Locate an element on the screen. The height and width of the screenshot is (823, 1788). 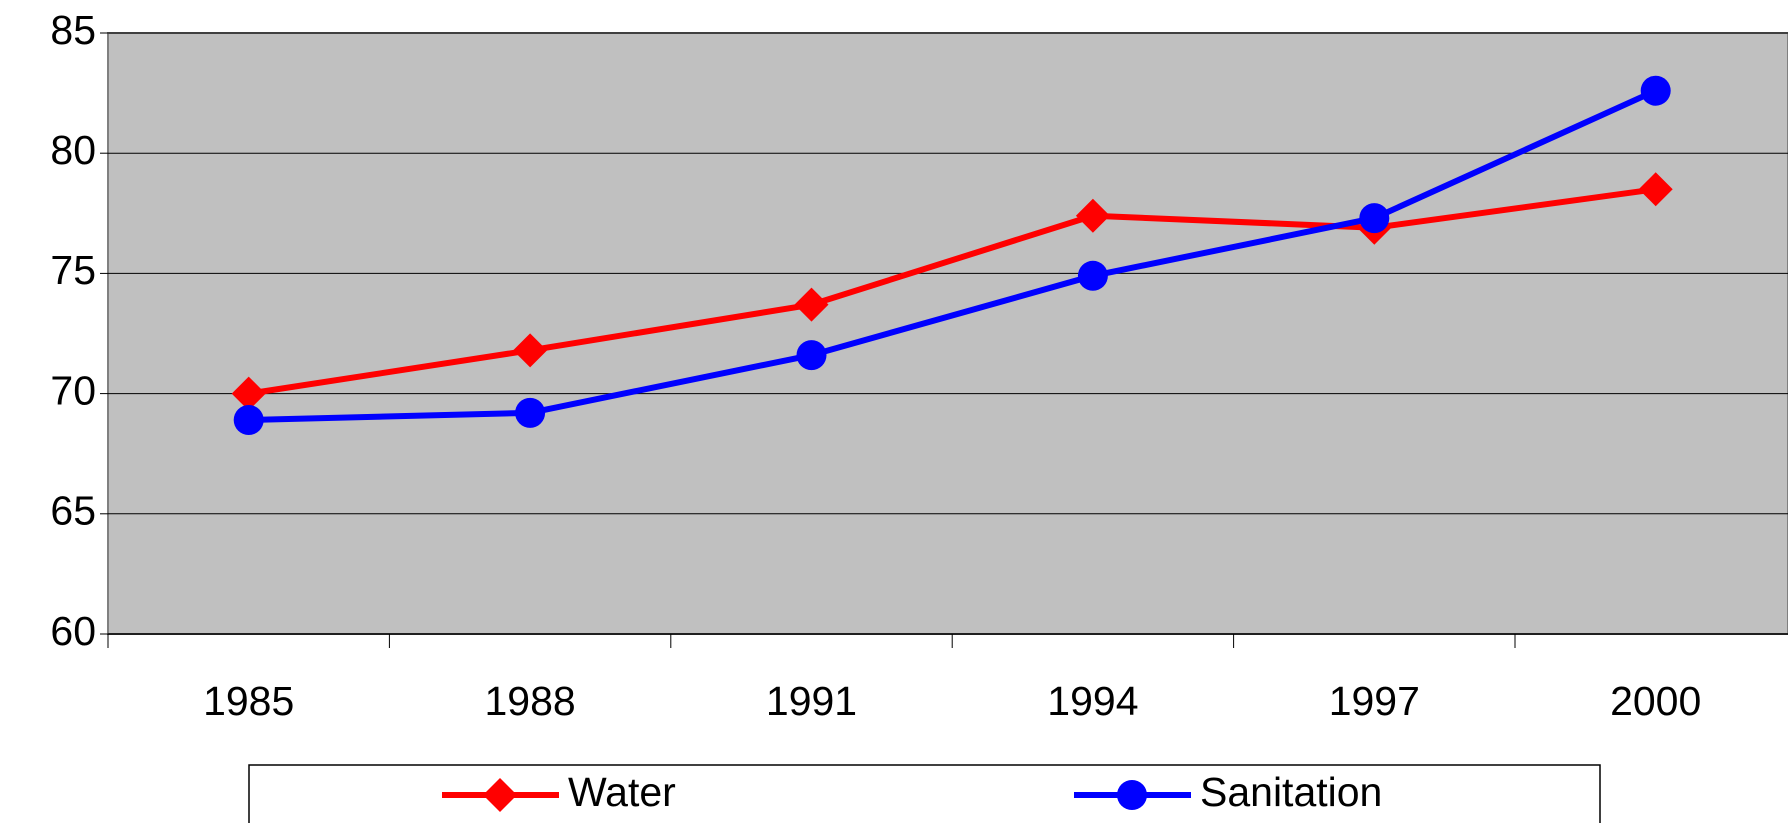
y-tick-label: 70 is located at coordinates (73, 390).